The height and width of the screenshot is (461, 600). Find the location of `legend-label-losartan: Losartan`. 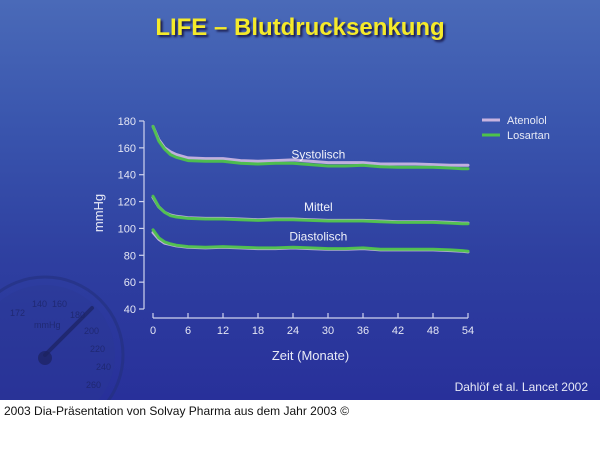

legend-label-losartan: Losartan is located at coordinates (528, 136).